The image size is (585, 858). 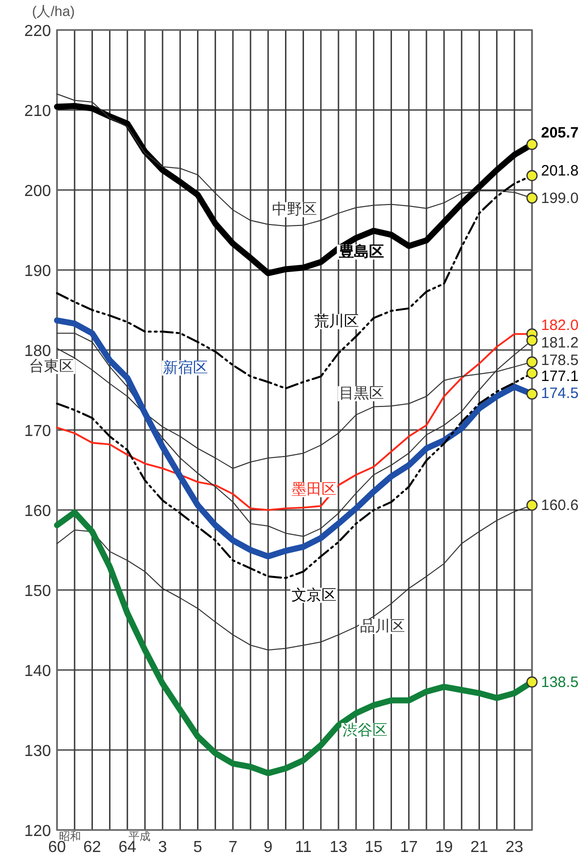 What do you see at coordinates (339, 847) in the screenshot?
I see `x-tick-label: 13` at bounding box center [339, 847].